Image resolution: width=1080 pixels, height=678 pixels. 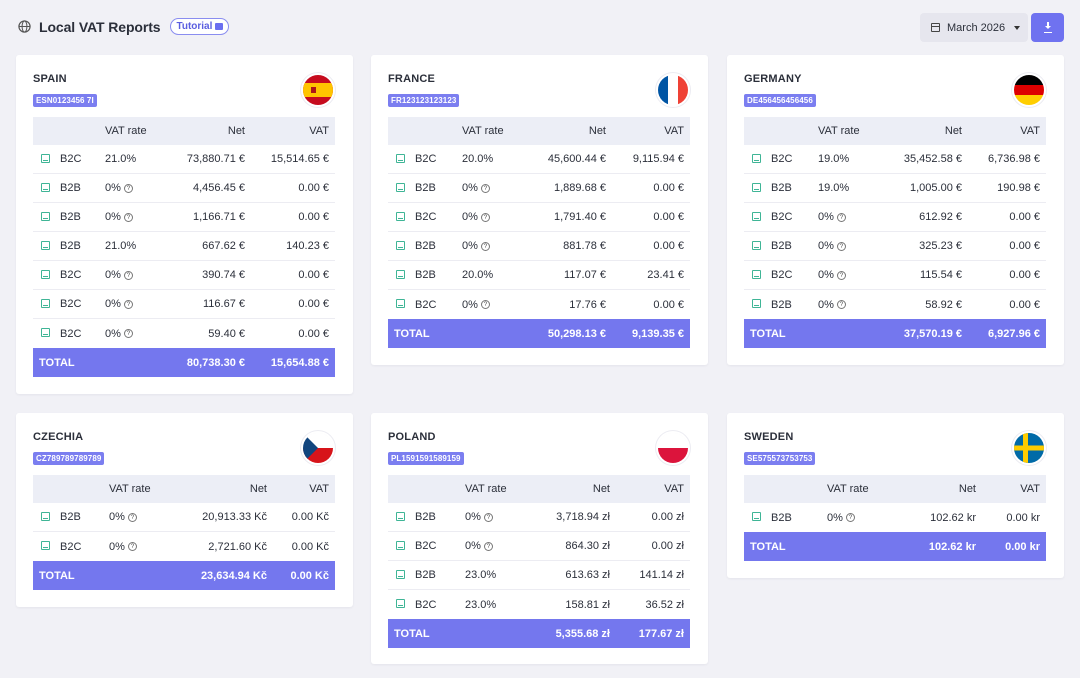 I want to click on table-row: B2C 0%? 17.76 € 0.00 €, so click(x=539, y=304).